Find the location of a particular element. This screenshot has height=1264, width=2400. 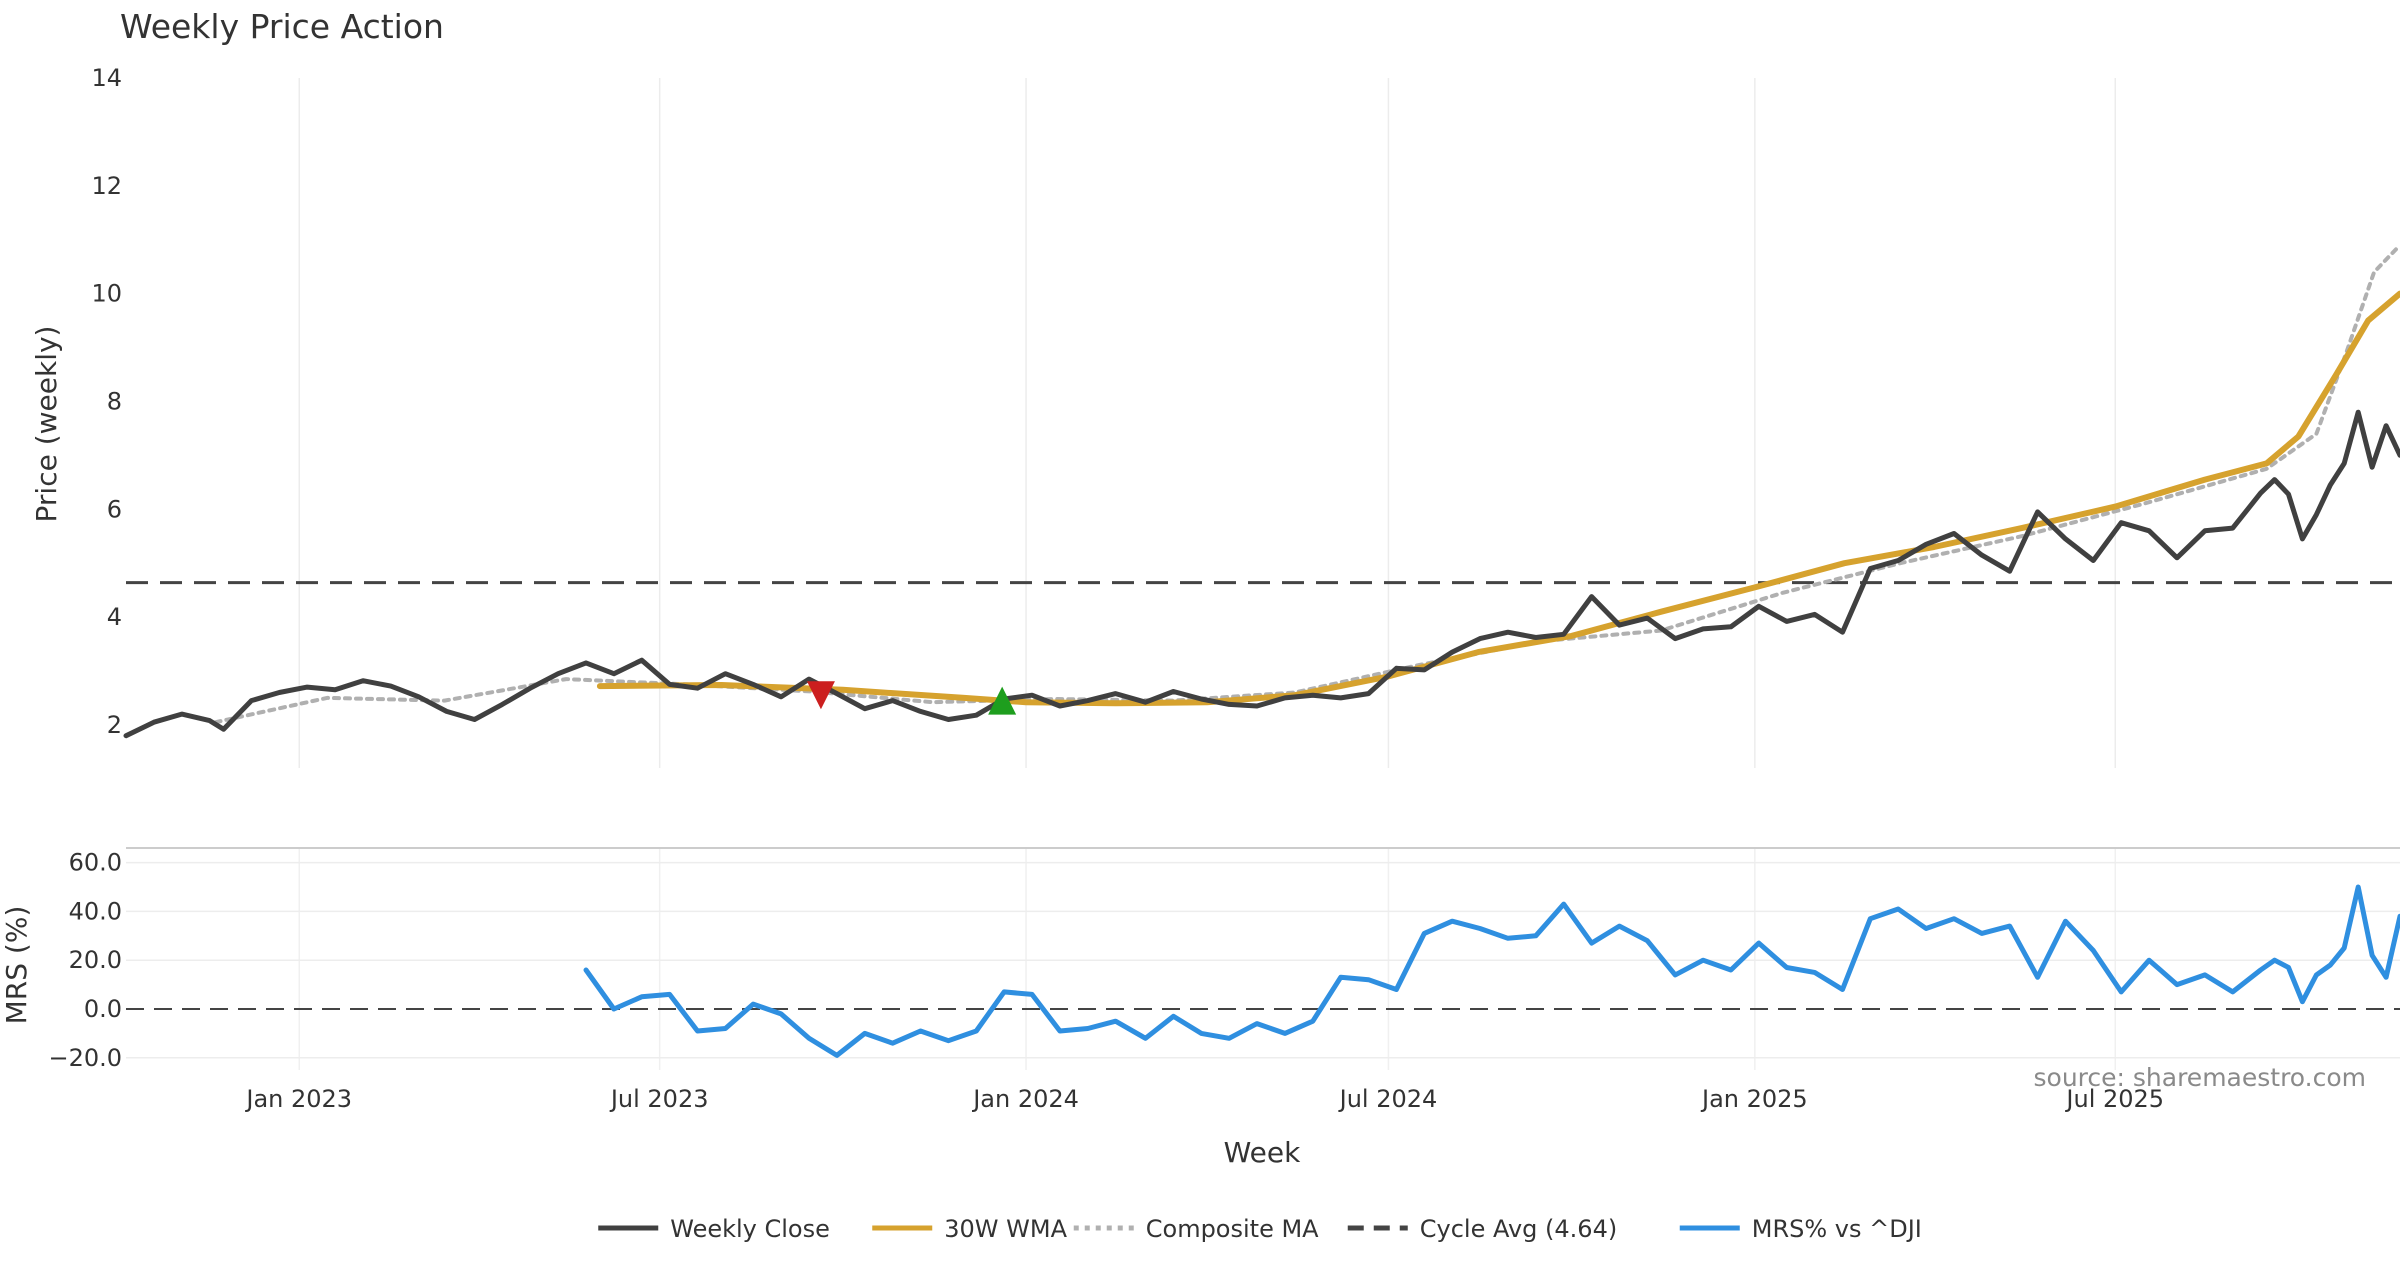

price-y-tick-label: 4 is located at coordinates (114, 617).